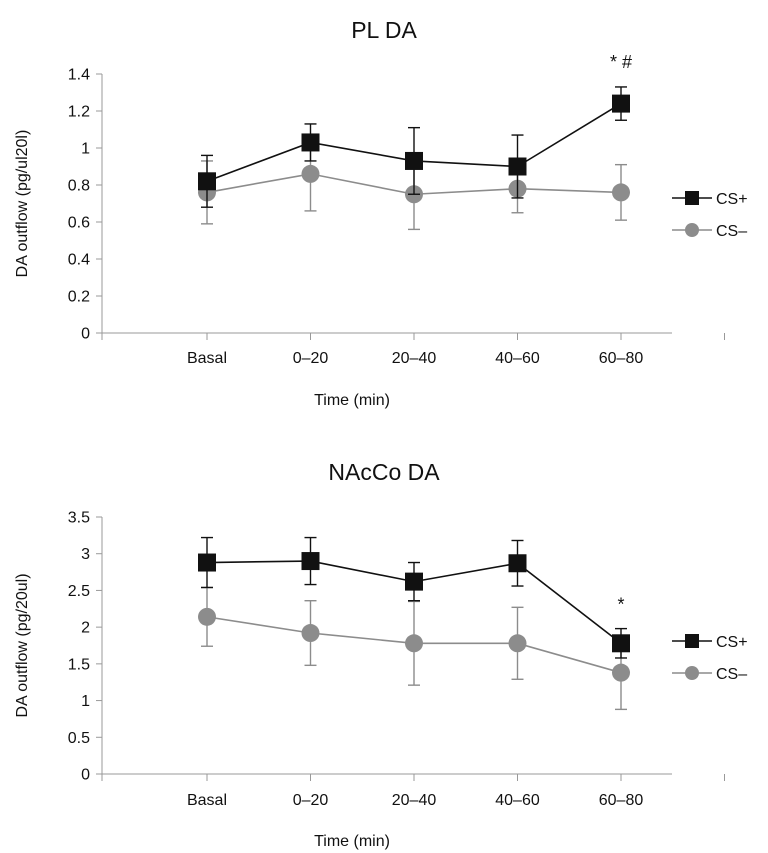 This screenshot has width=768, height=853. What do you see at coordinates (384, 472) in the screenshot?
I see `chart-title: NAcCo DA` at bounding box center [384, 472].